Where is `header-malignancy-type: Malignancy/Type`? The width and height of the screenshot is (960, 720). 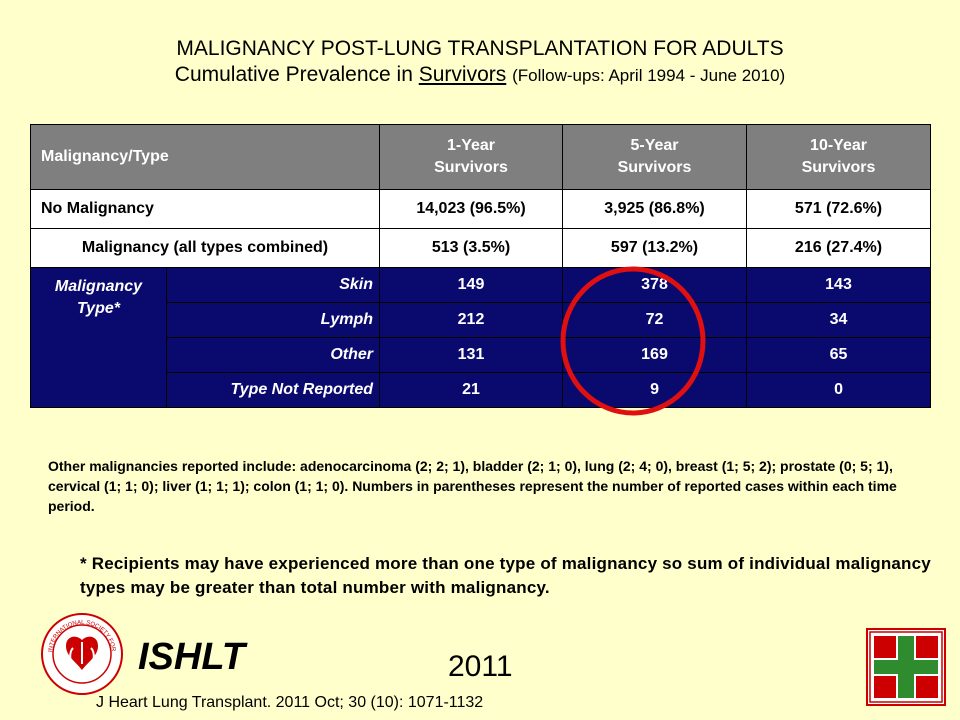
header-malignancy-type: Malignancy/Type is located at coordinates (205, 157).